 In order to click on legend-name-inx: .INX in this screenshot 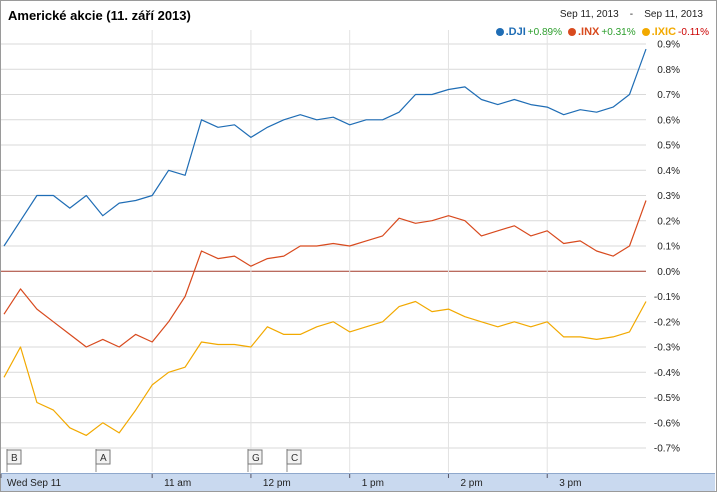, I will do `click(588, 32)`.